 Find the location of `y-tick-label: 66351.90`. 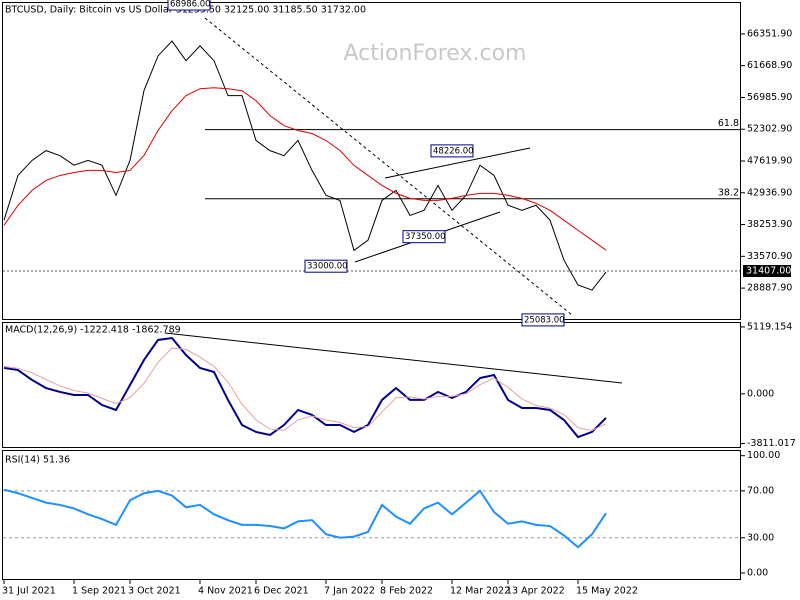

y-tick-label: 66351.90 is located at coordinates (769, 33).